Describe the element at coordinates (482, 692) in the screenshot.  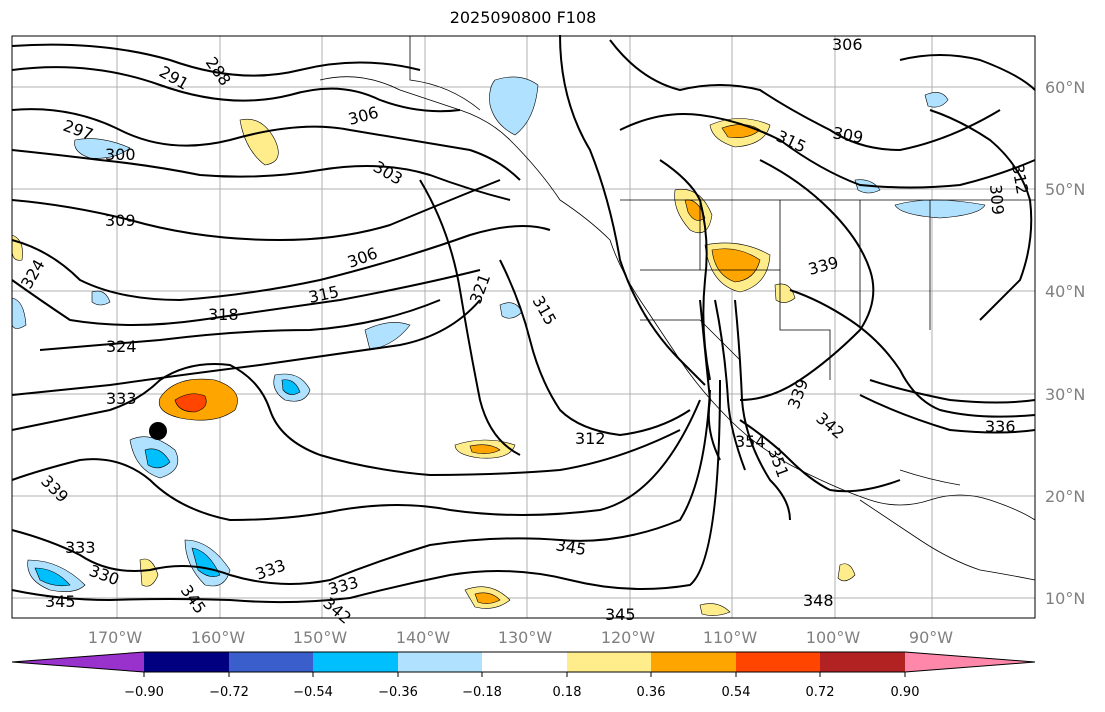
I see `colorbar-tick-label: −0.18` at that location.